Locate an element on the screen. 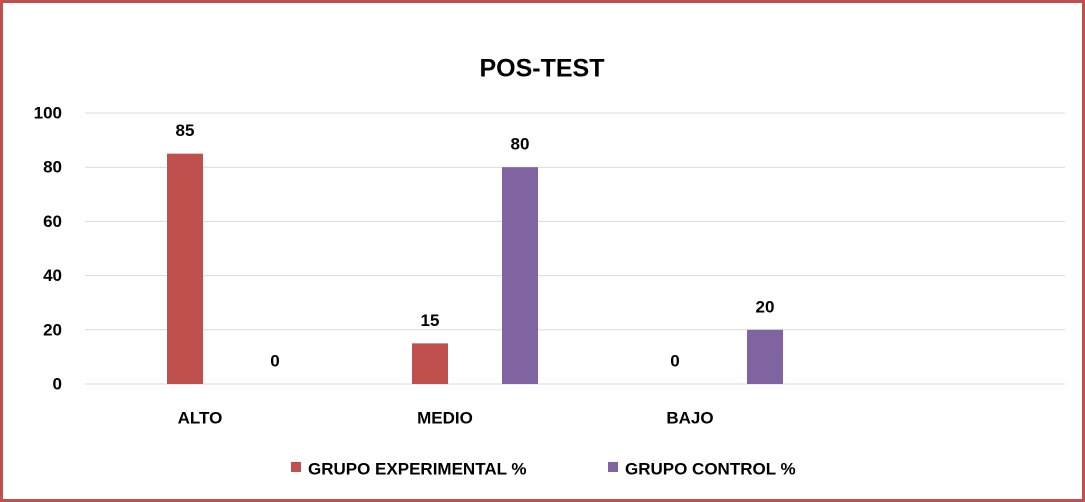 The width and height of the screenshot is (1085, 502). y-tick-label: 0 is located at coordinates (57, 383).